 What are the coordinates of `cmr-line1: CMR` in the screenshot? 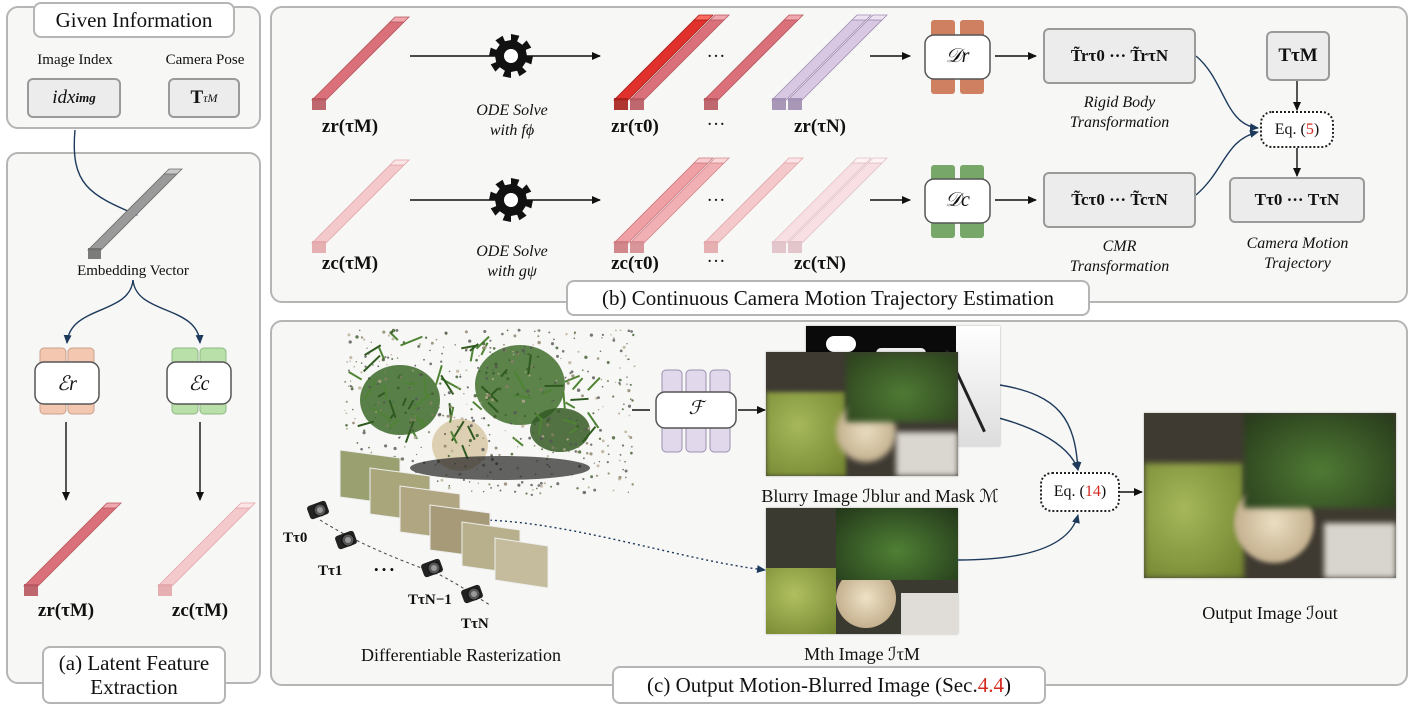 It's located at (1119, 246).